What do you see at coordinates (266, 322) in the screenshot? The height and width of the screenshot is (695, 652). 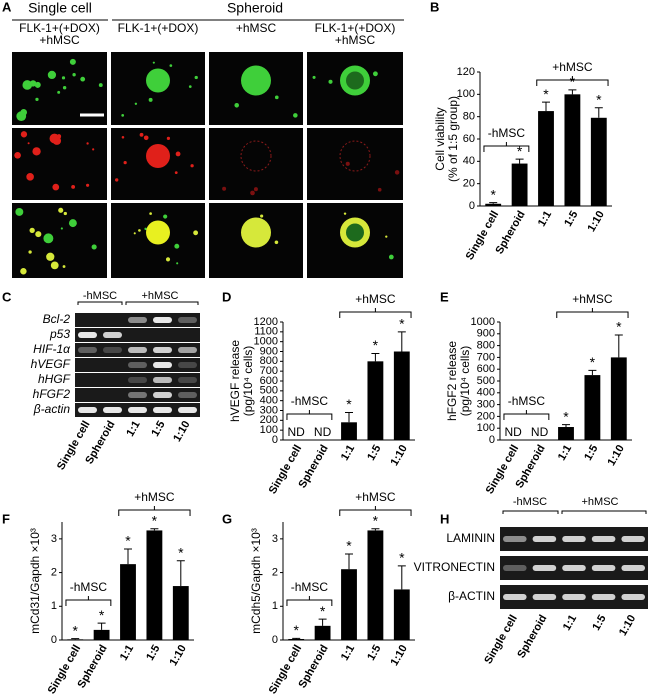 I see `y-tick-label: 1200` at bounding box center [266, 322].